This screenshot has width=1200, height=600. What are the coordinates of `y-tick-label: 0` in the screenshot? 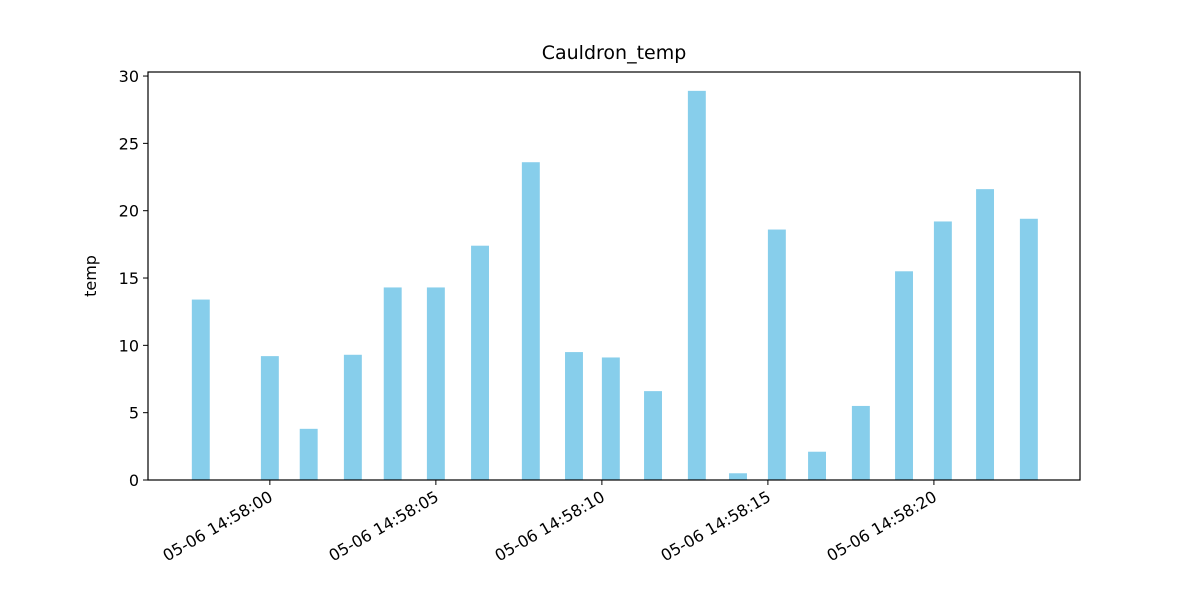 It's located at (134, 480).